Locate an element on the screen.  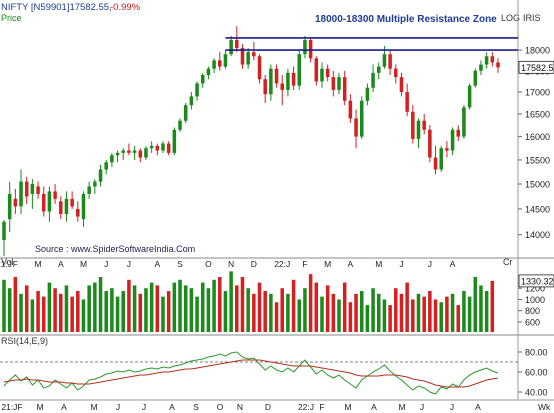
rsi-x-tick-label: J is located at coordinates (452, 407).